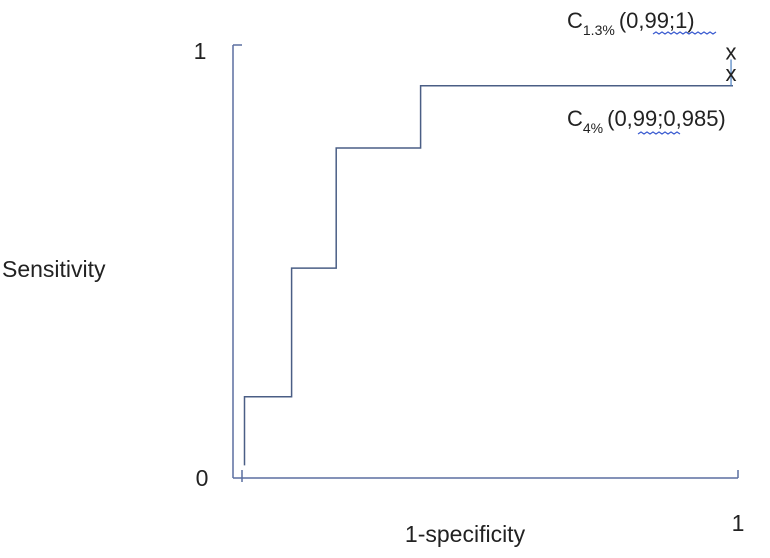 Image resolution: width=770 pixels, height=558 pixels. Describe the element at coordinates (593, 128) in the screenshot. I see `annotation-c2-label-subscript: 4%` at that location.